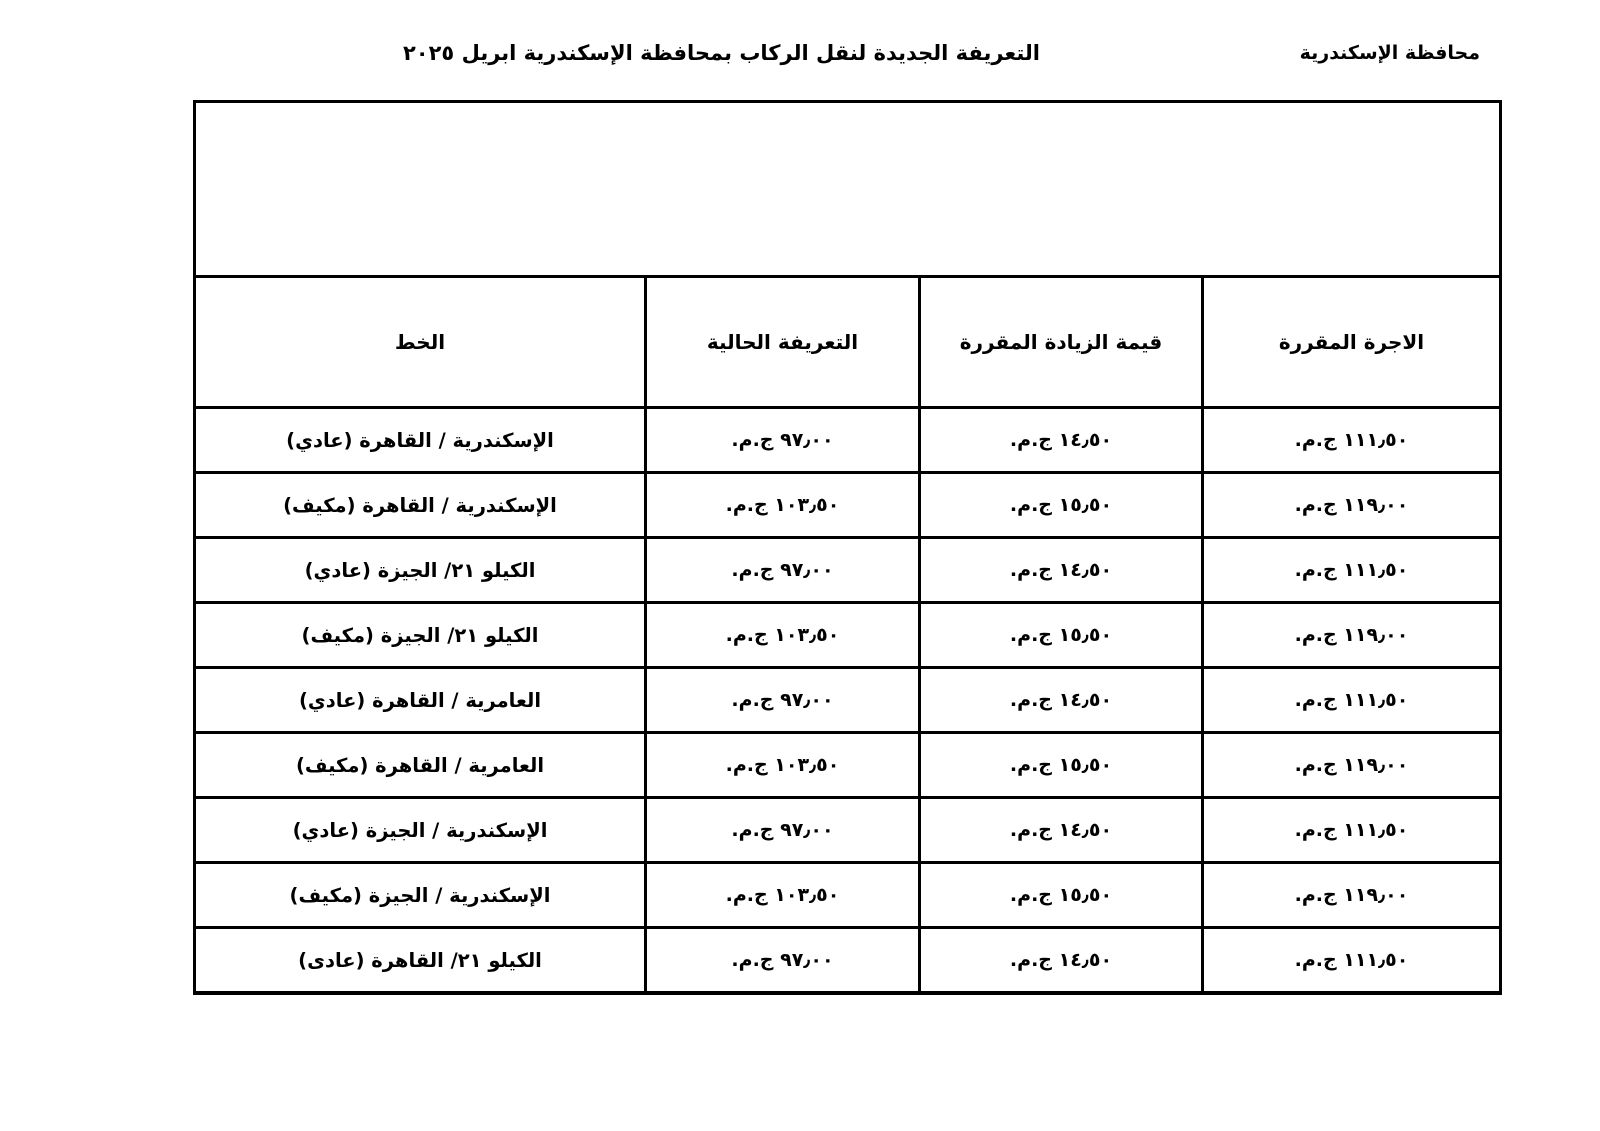 This screenshot has height=1131, width=1600. Describe the element at coordinates (1389, 53) in the screenshot. I see `governorate-name: محافظة الإسكندرية` at that location.